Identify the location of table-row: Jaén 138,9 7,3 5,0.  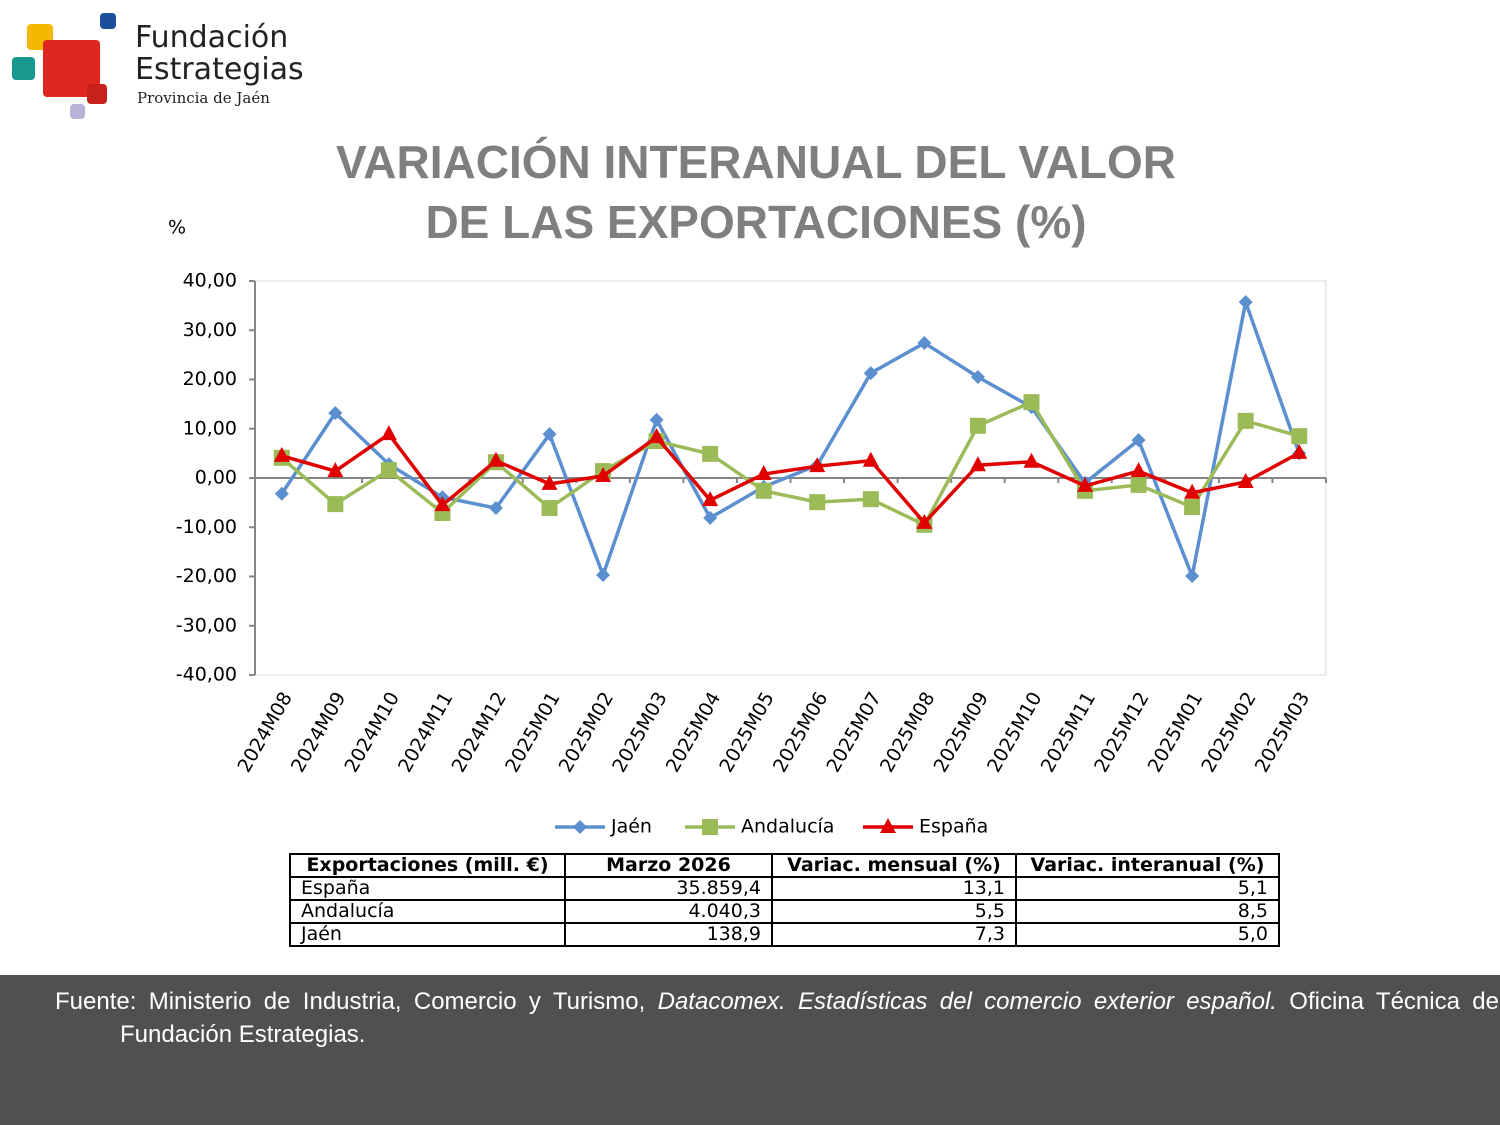
(784, 934).